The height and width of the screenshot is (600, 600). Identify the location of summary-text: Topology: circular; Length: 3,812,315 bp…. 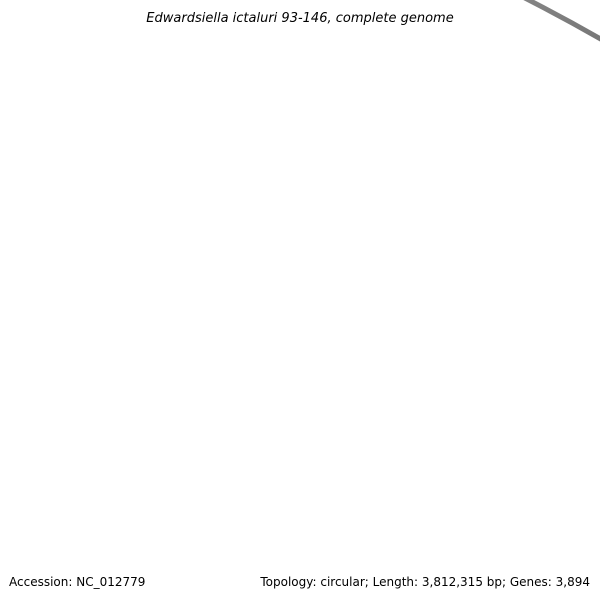
(424, 582).